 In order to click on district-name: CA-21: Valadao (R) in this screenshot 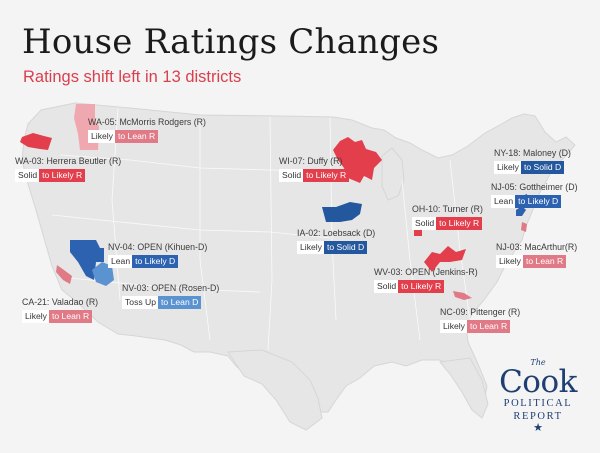, I will do `click(60, 302)`.